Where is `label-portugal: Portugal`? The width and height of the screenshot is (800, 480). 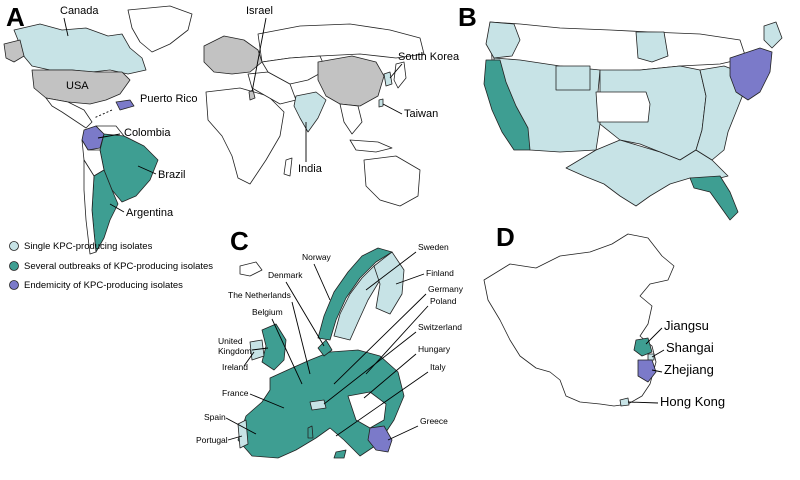
label-portugal: Portugal is located at coordinates (212, 440).